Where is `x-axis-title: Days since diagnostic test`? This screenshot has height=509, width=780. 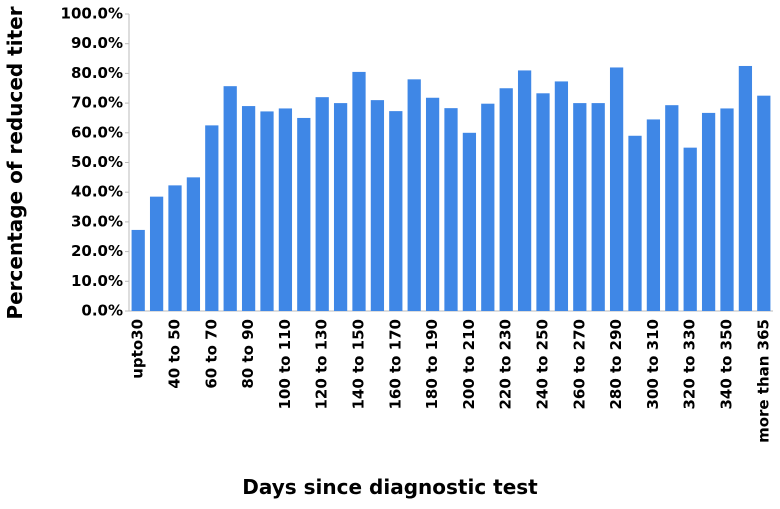 x-axis-title: Days since diagnostic test is located at coordinates (390, 487).